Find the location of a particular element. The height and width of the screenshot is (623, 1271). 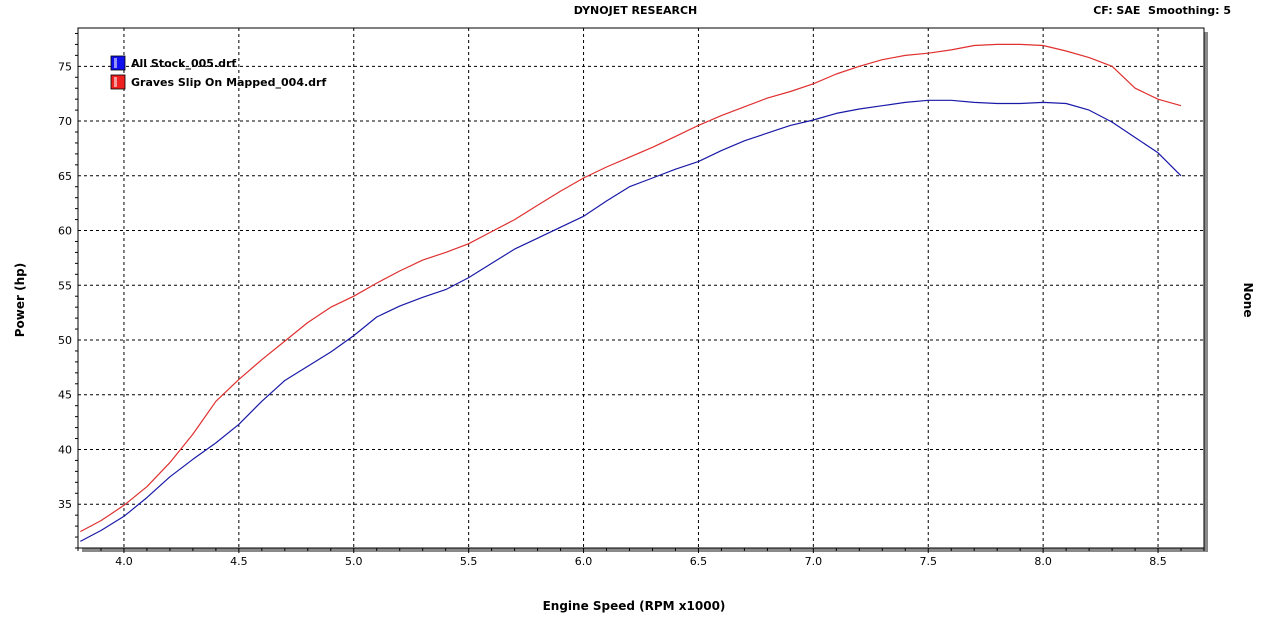

x-tick-label: 7.0 is located at coordinates (814, 561).